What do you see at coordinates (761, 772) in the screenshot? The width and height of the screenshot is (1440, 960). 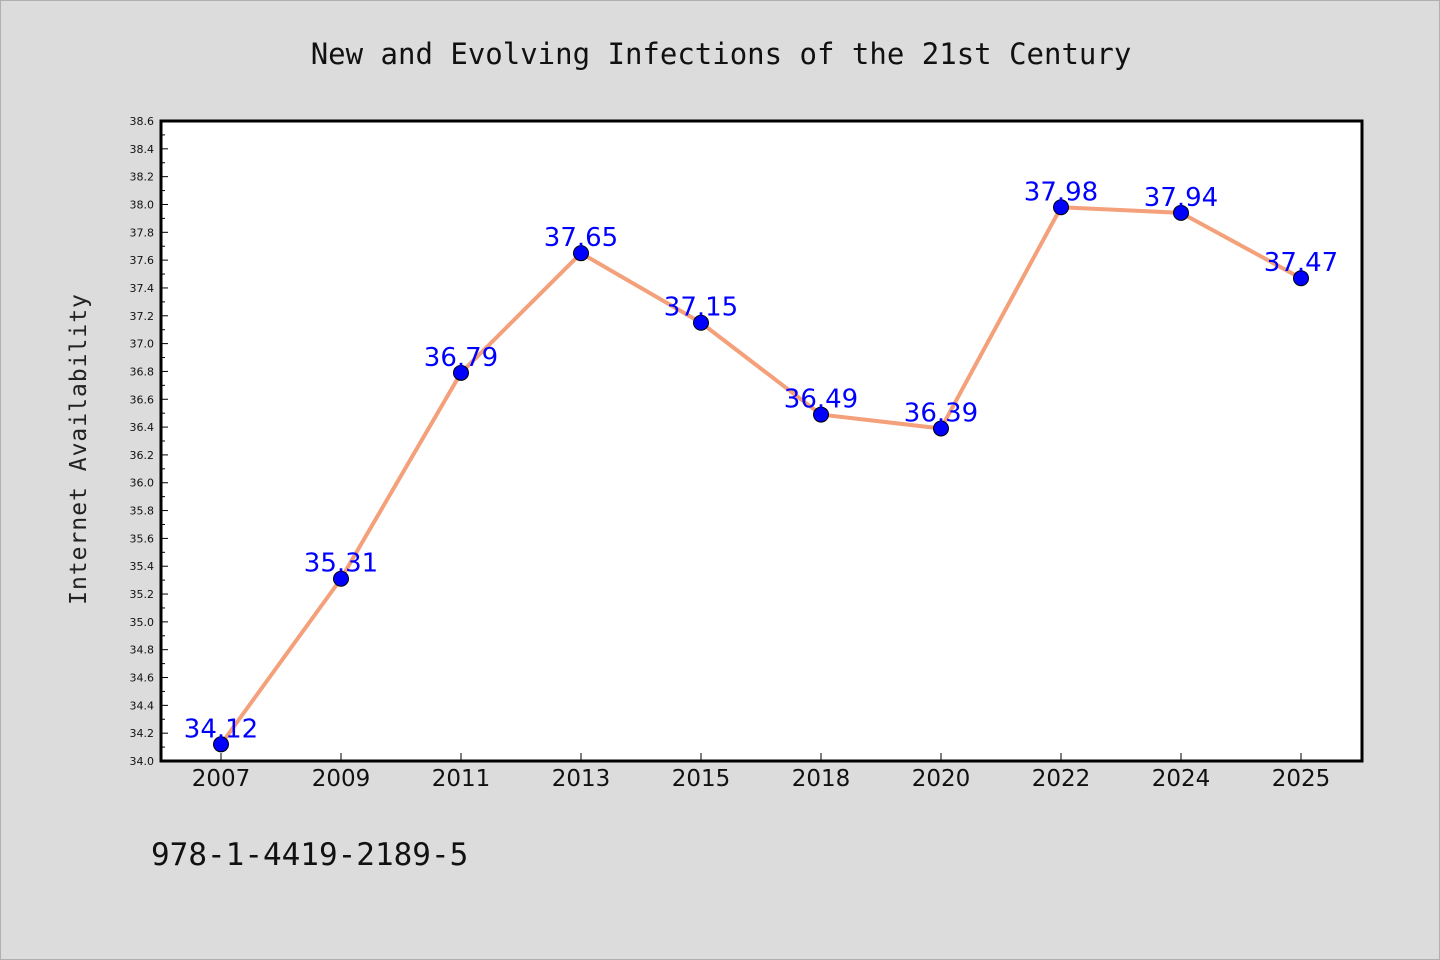 I see `x-axis: 2007 2009 2011 2013 2015 2018 2020 2022 2024 2025` at bounding box center [761, 772].